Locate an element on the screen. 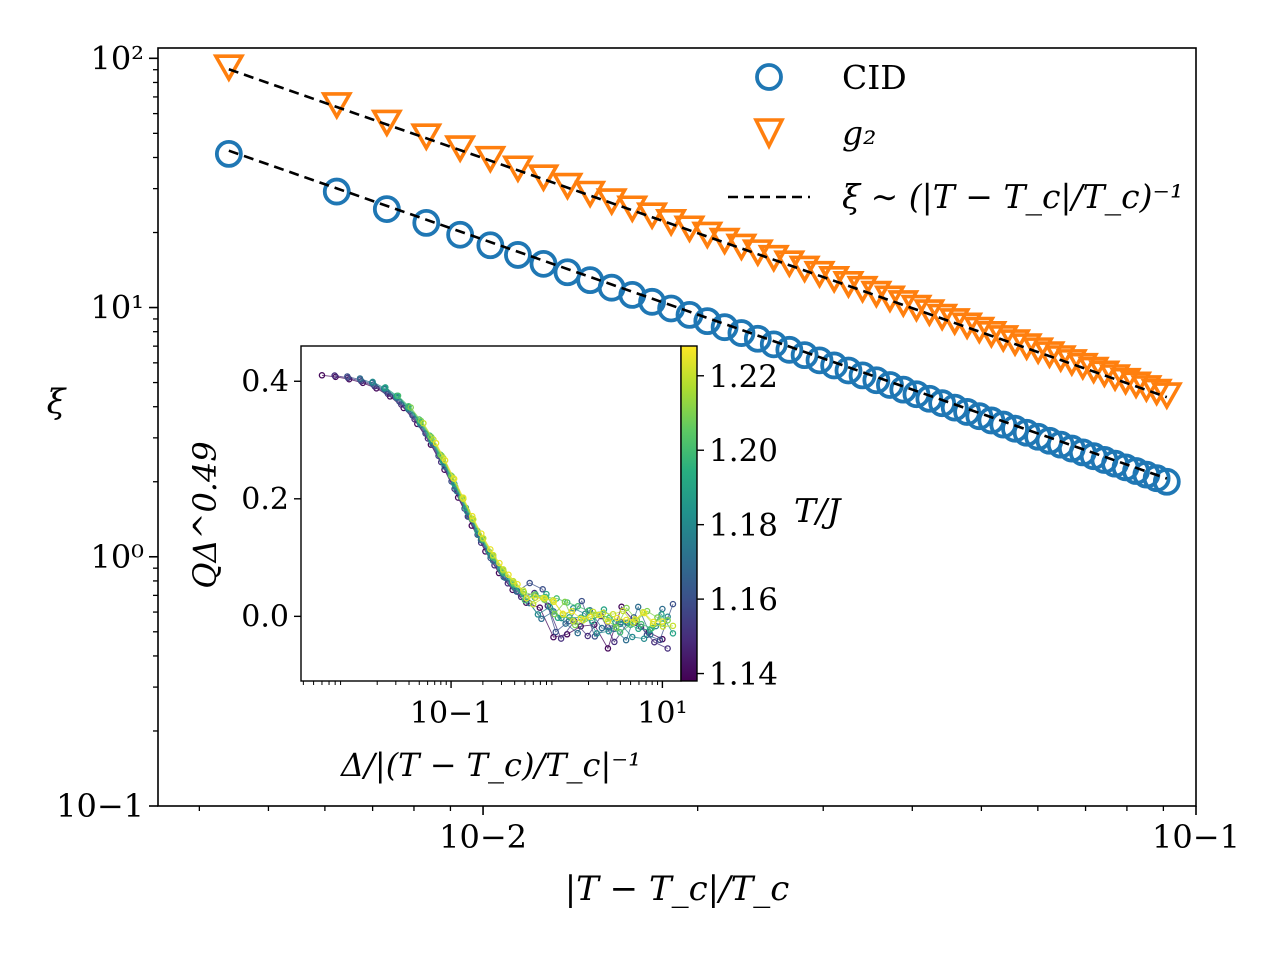 This screenshot has width=1280, height=960. colorbar: 1.14 1.16 1.18 1.20 1.22 T/J is located at coordinates (761, 519).